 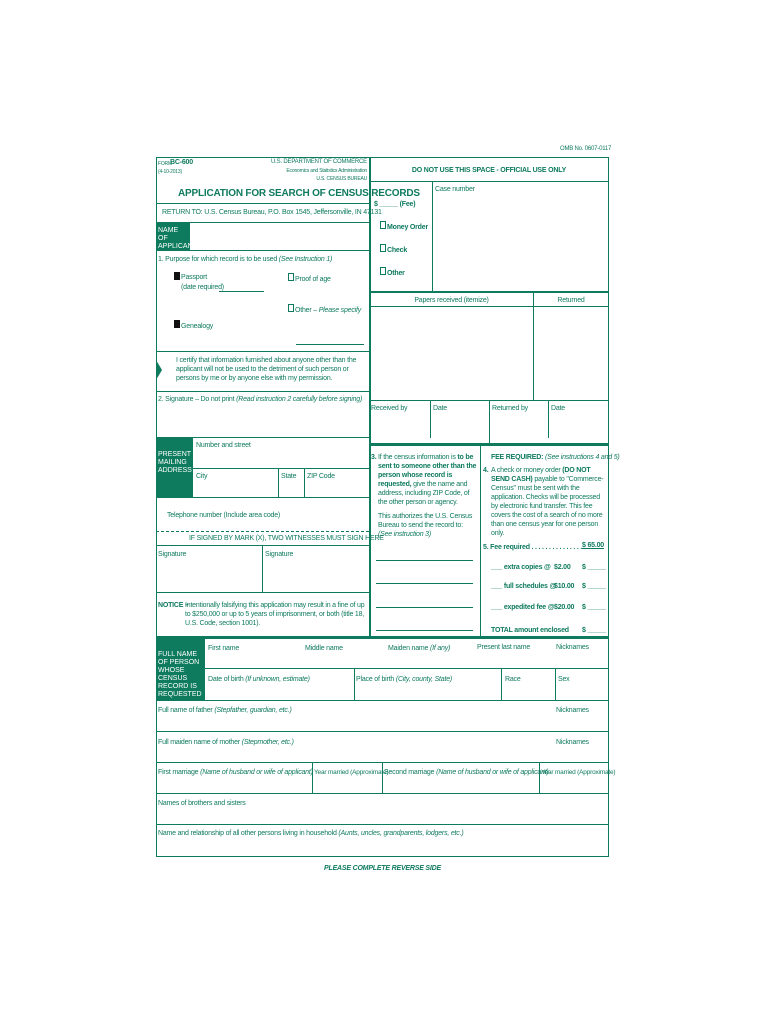 What do you see at coordinates (395, 204) in the screenshot?
I see `fee-field: $ _____ (Fee)` at bounding box center [395, 204].